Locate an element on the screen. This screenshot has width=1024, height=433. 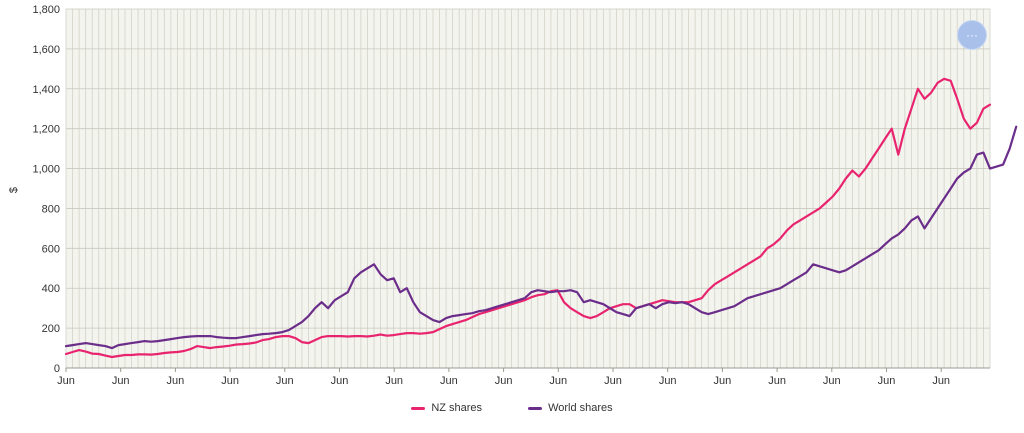
legend-label-nz-shares: NZ shares is located at coordinates (457, 408).